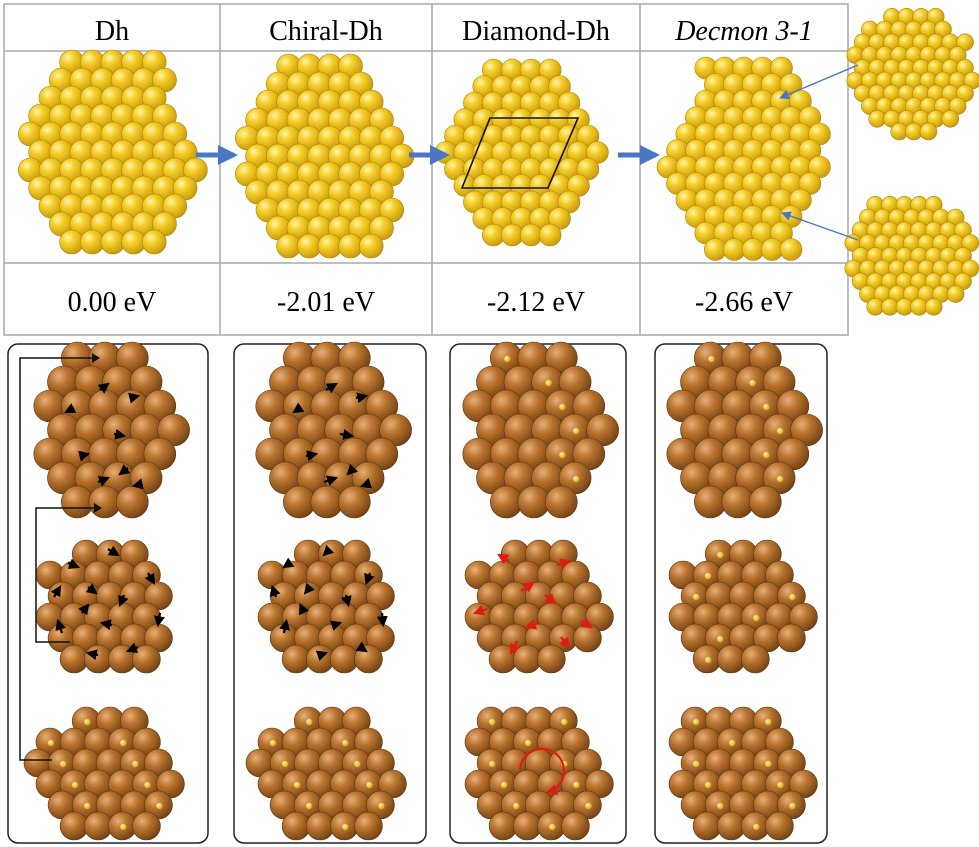  What do you see at coordinates (326, 31) in the screenshot?
I see `header-chiral-dh: Chiral-Dh` at bounding box center [326, 31].